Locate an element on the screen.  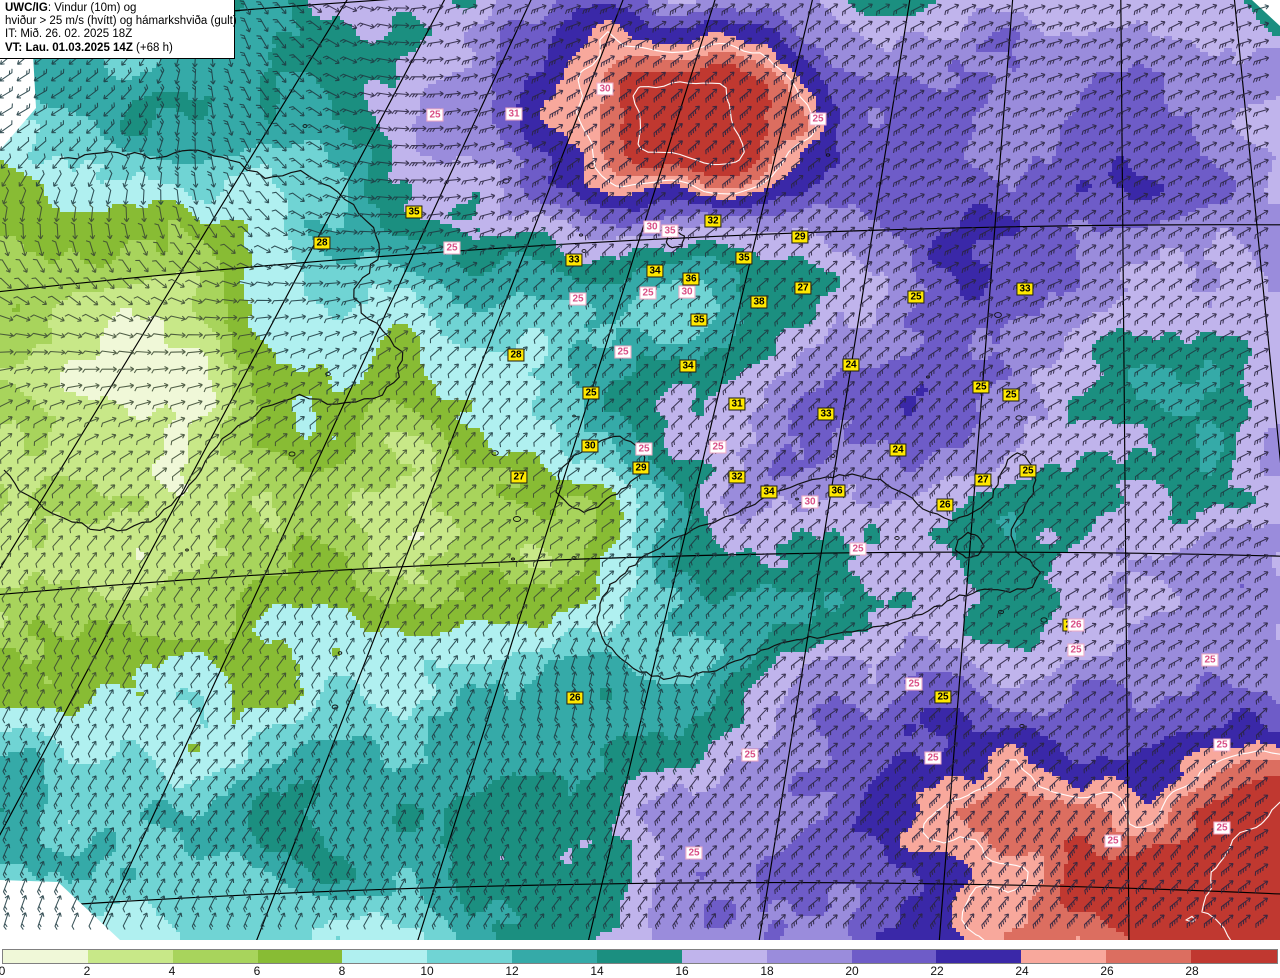
header-vt-label: VT: Lau. 01.03.2025 14Z is located at coordinates (69, 47).